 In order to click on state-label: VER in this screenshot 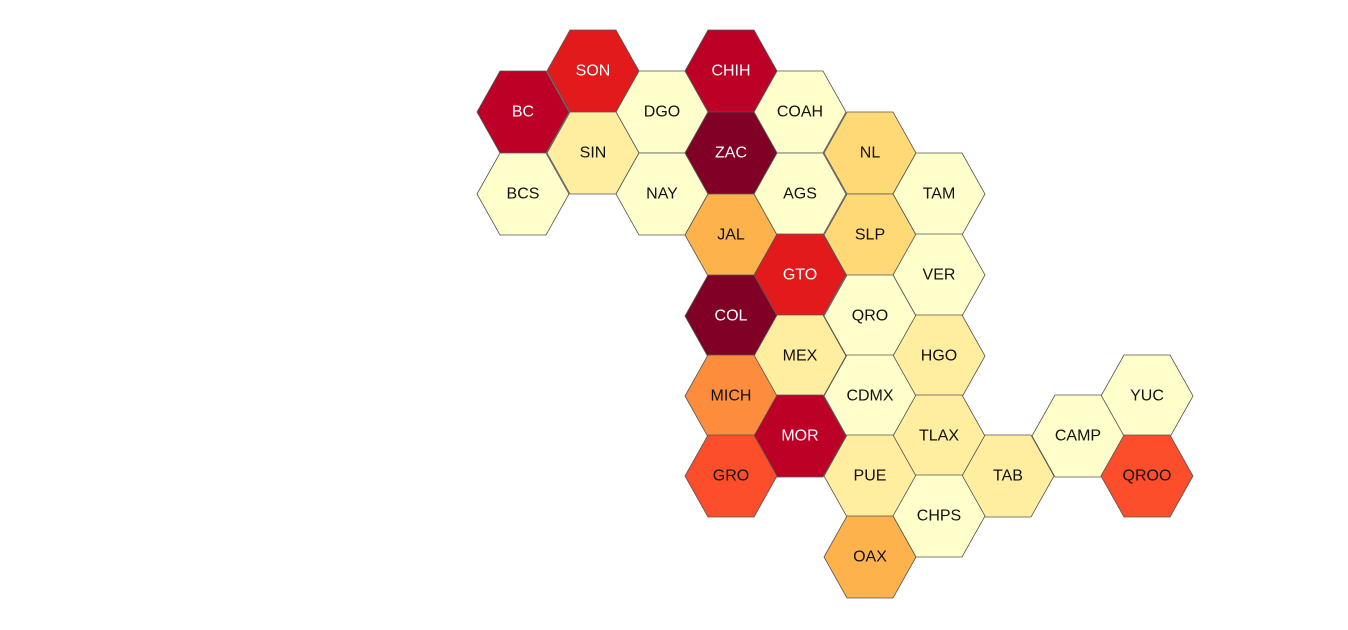, I will do `click(939, 275)`.